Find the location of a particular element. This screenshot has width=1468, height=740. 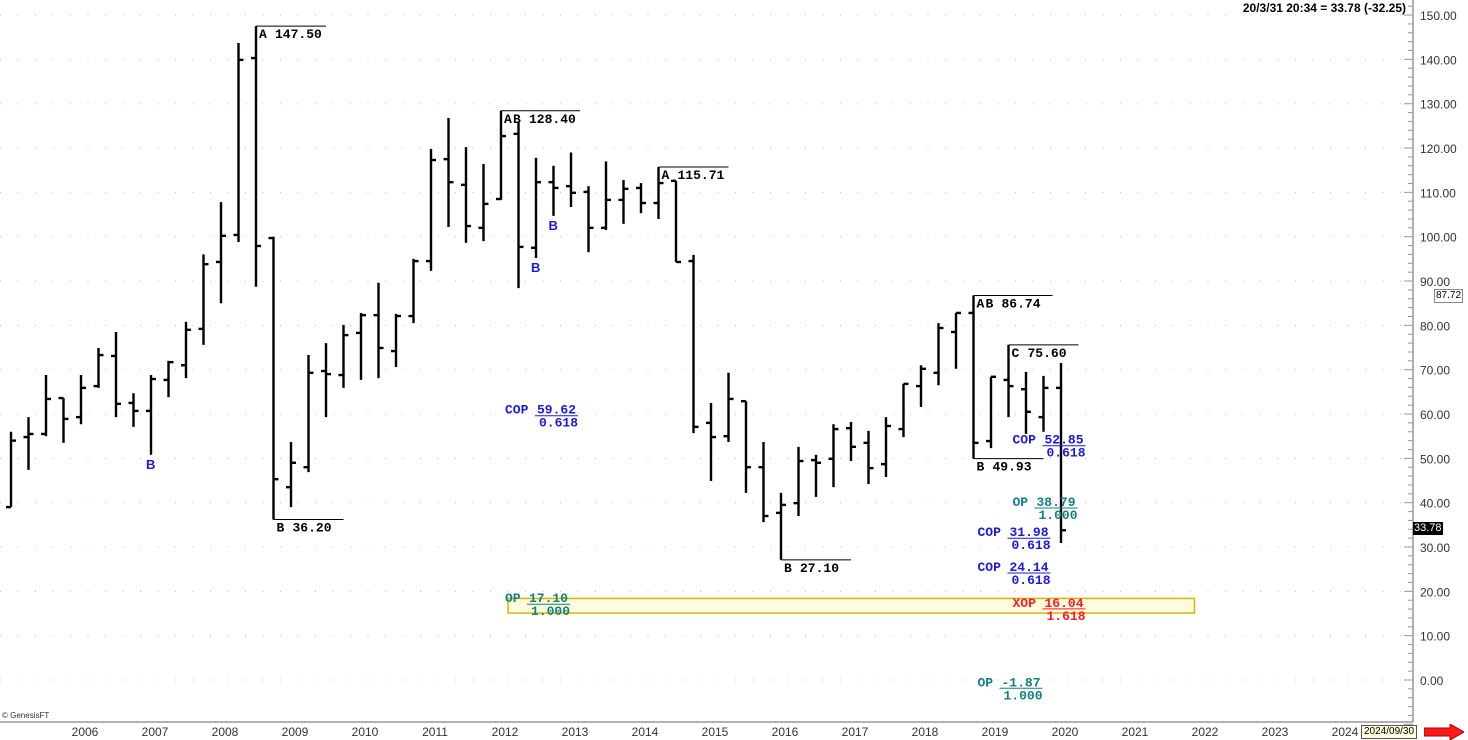

swing-price: 36.20 is located at coordinates (312, 528).